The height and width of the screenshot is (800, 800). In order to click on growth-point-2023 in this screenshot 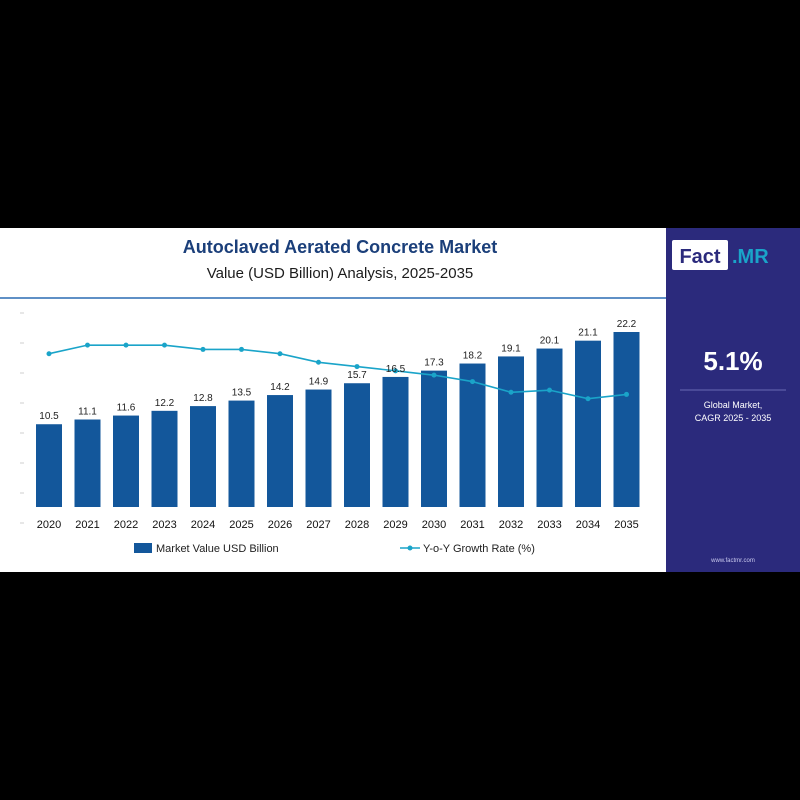, I will do `click(164, 345)`.